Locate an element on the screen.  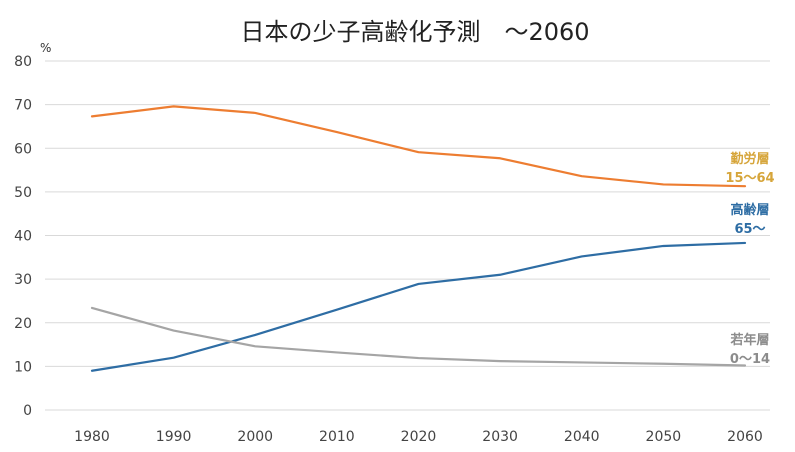
y-tick-label: 70 is located at coordinates (23, 106).